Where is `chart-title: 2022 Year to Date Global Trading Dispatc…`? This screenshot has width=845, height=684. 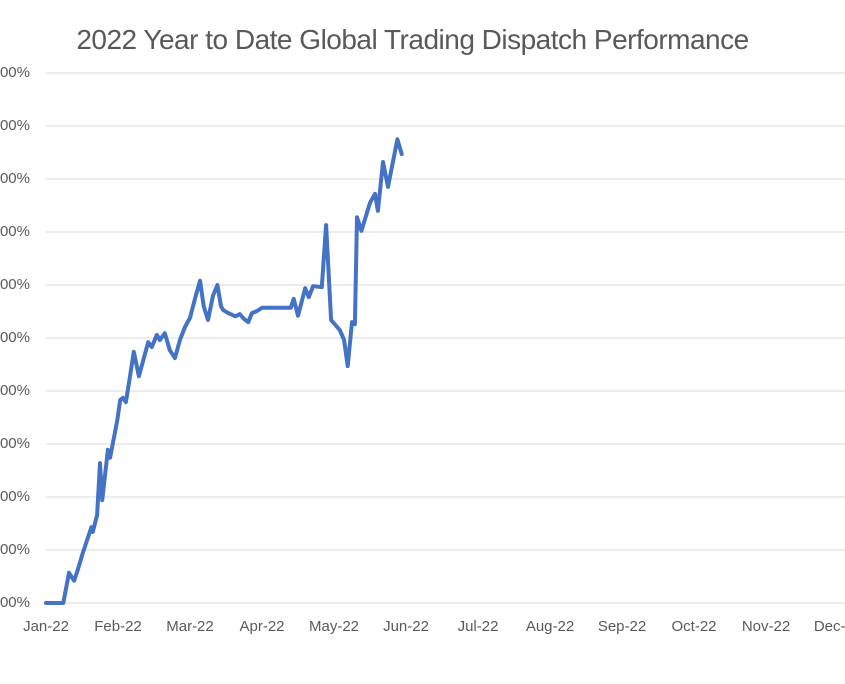 chart-title: 2022 Year to Date Global Trading Dispatc… is located at coordinates (412, 39).